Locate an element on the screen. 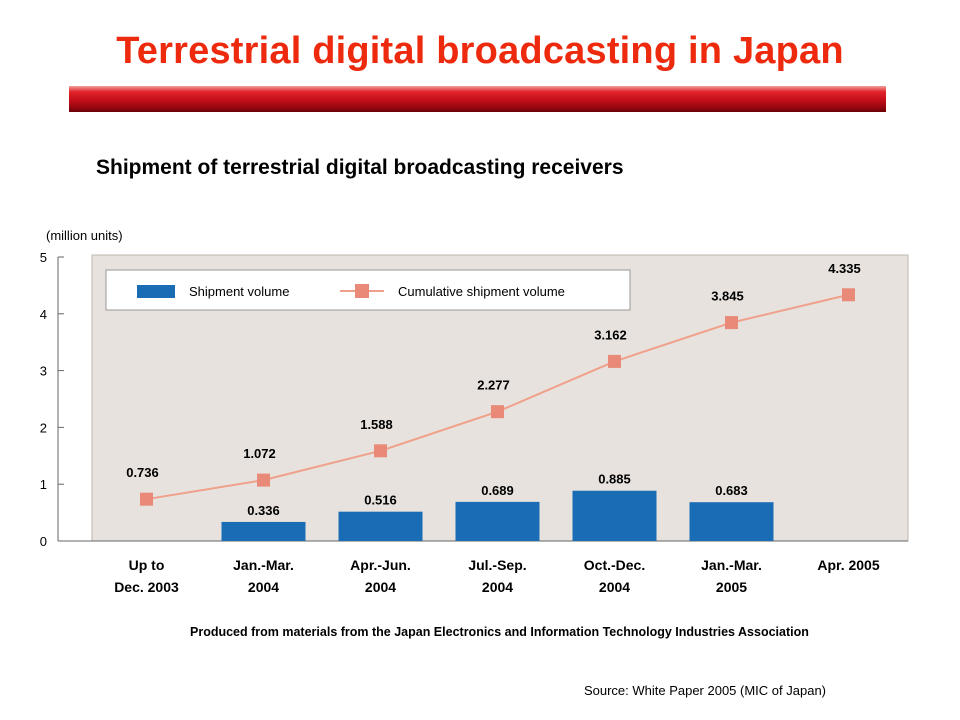  legend-bar-label: Shipment volume is located at coordinates (239, 291).